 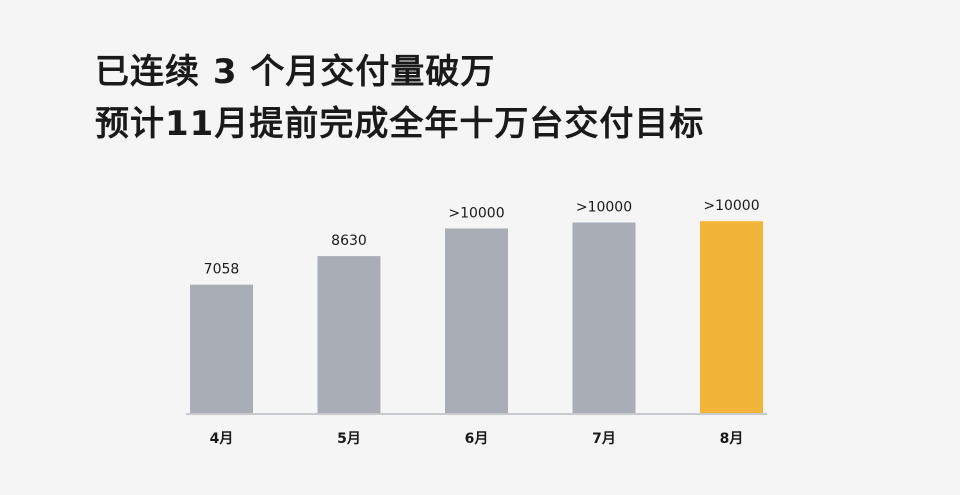 I want to click on headline-line-2: 预计11月提前完成全年十万台交付目标, so click(x=400, y=124).